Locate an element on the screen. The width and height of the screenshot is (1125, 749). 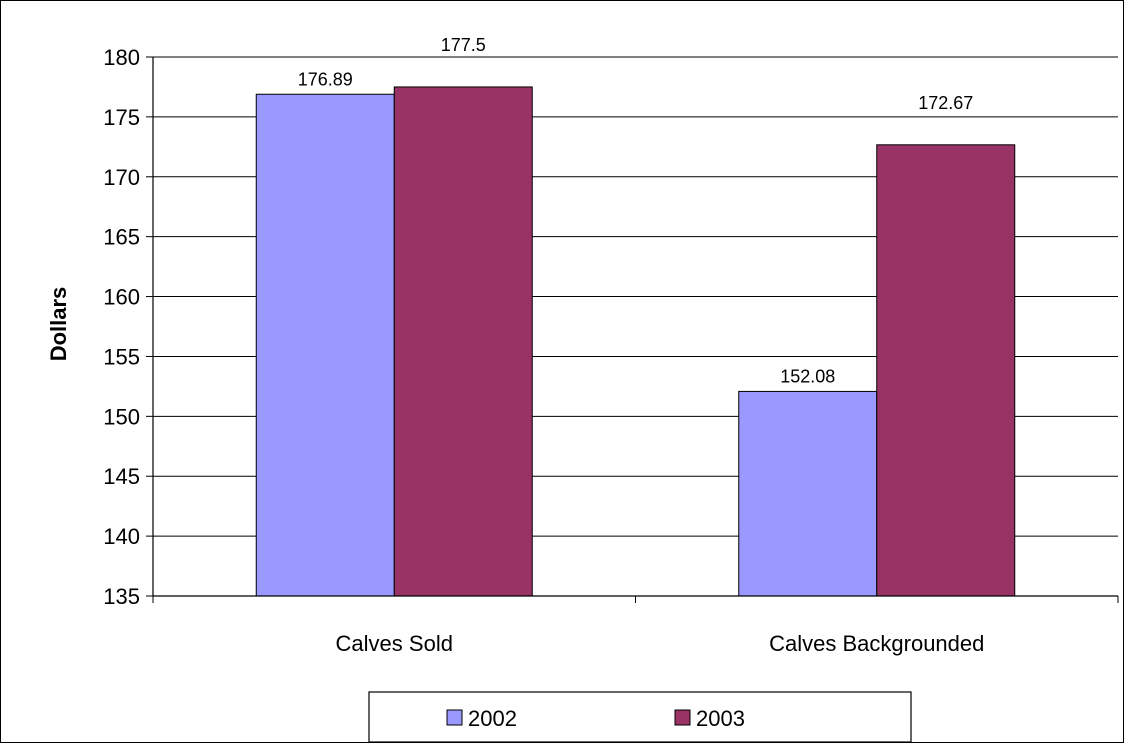
data-label: 177.5 is located at coordinates (463, 45).